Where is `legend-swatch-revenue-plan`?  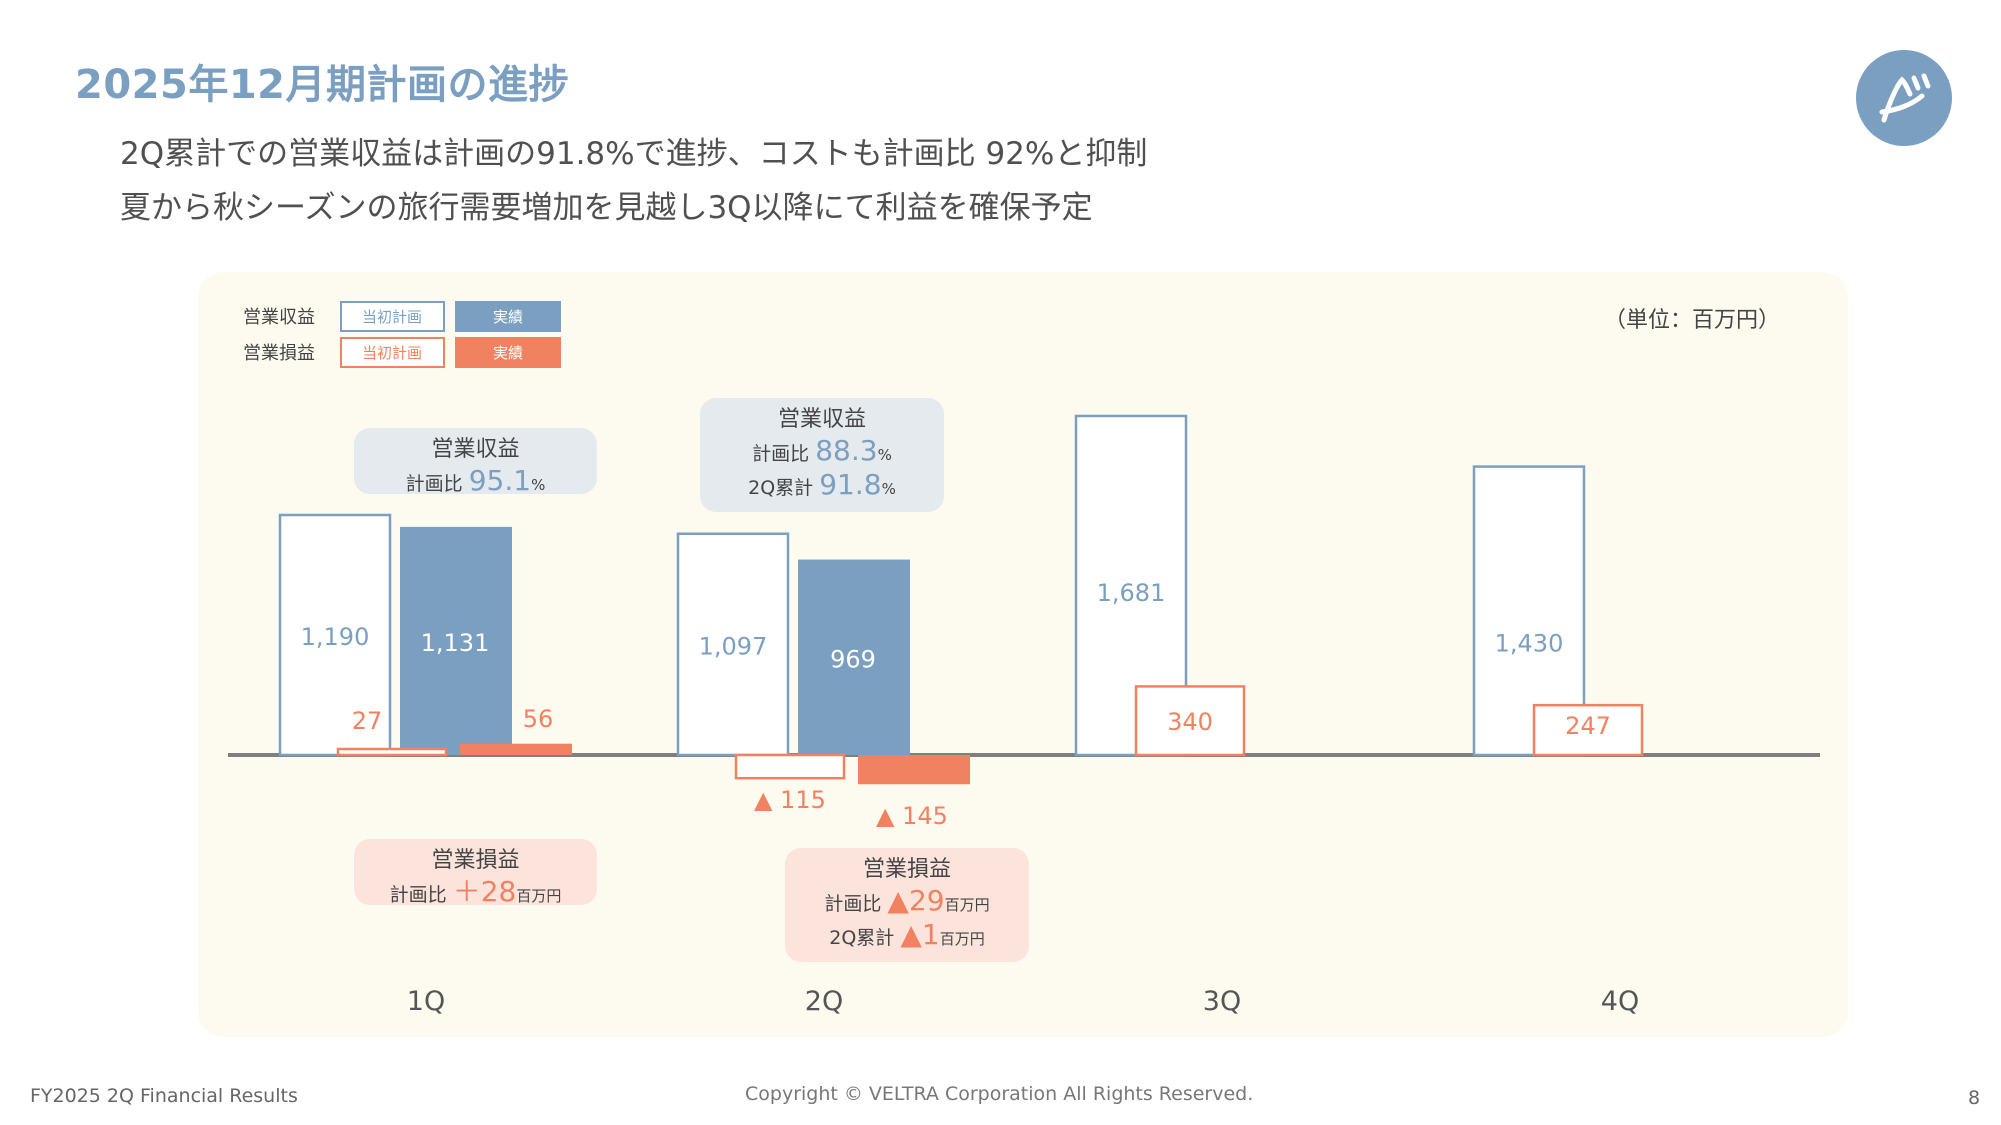
legend-swatch-revenue-plan is located at coordinates (392, 316).